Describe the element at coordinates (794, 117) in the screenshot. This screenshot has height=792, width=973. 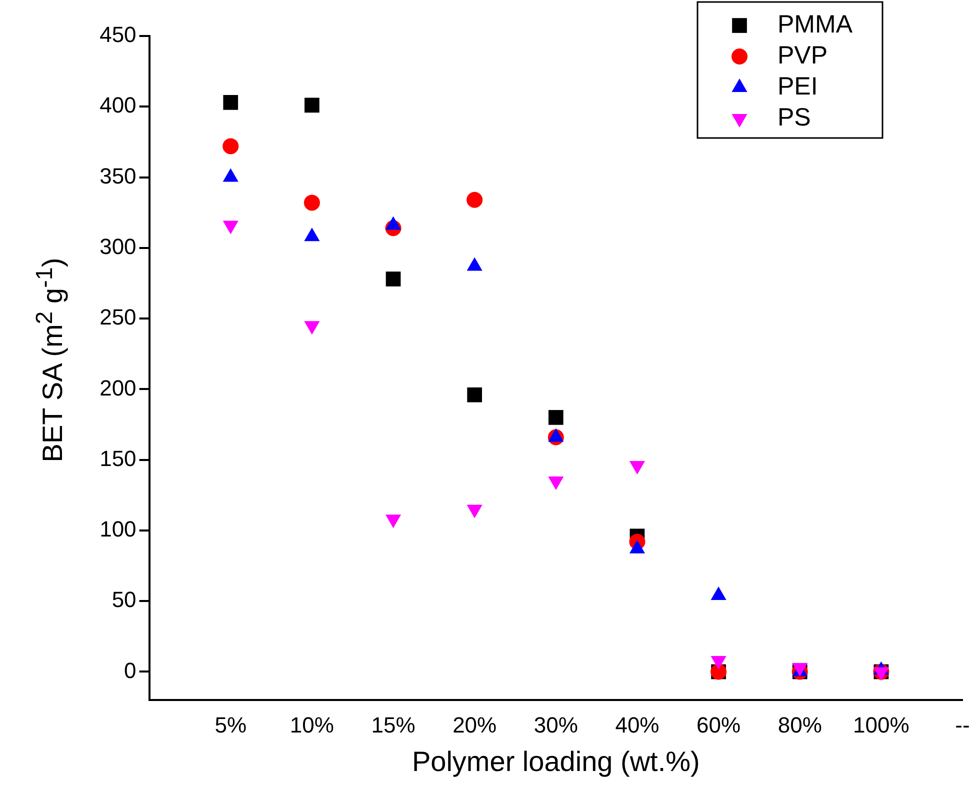
I see `legend-label: PS` at that location.